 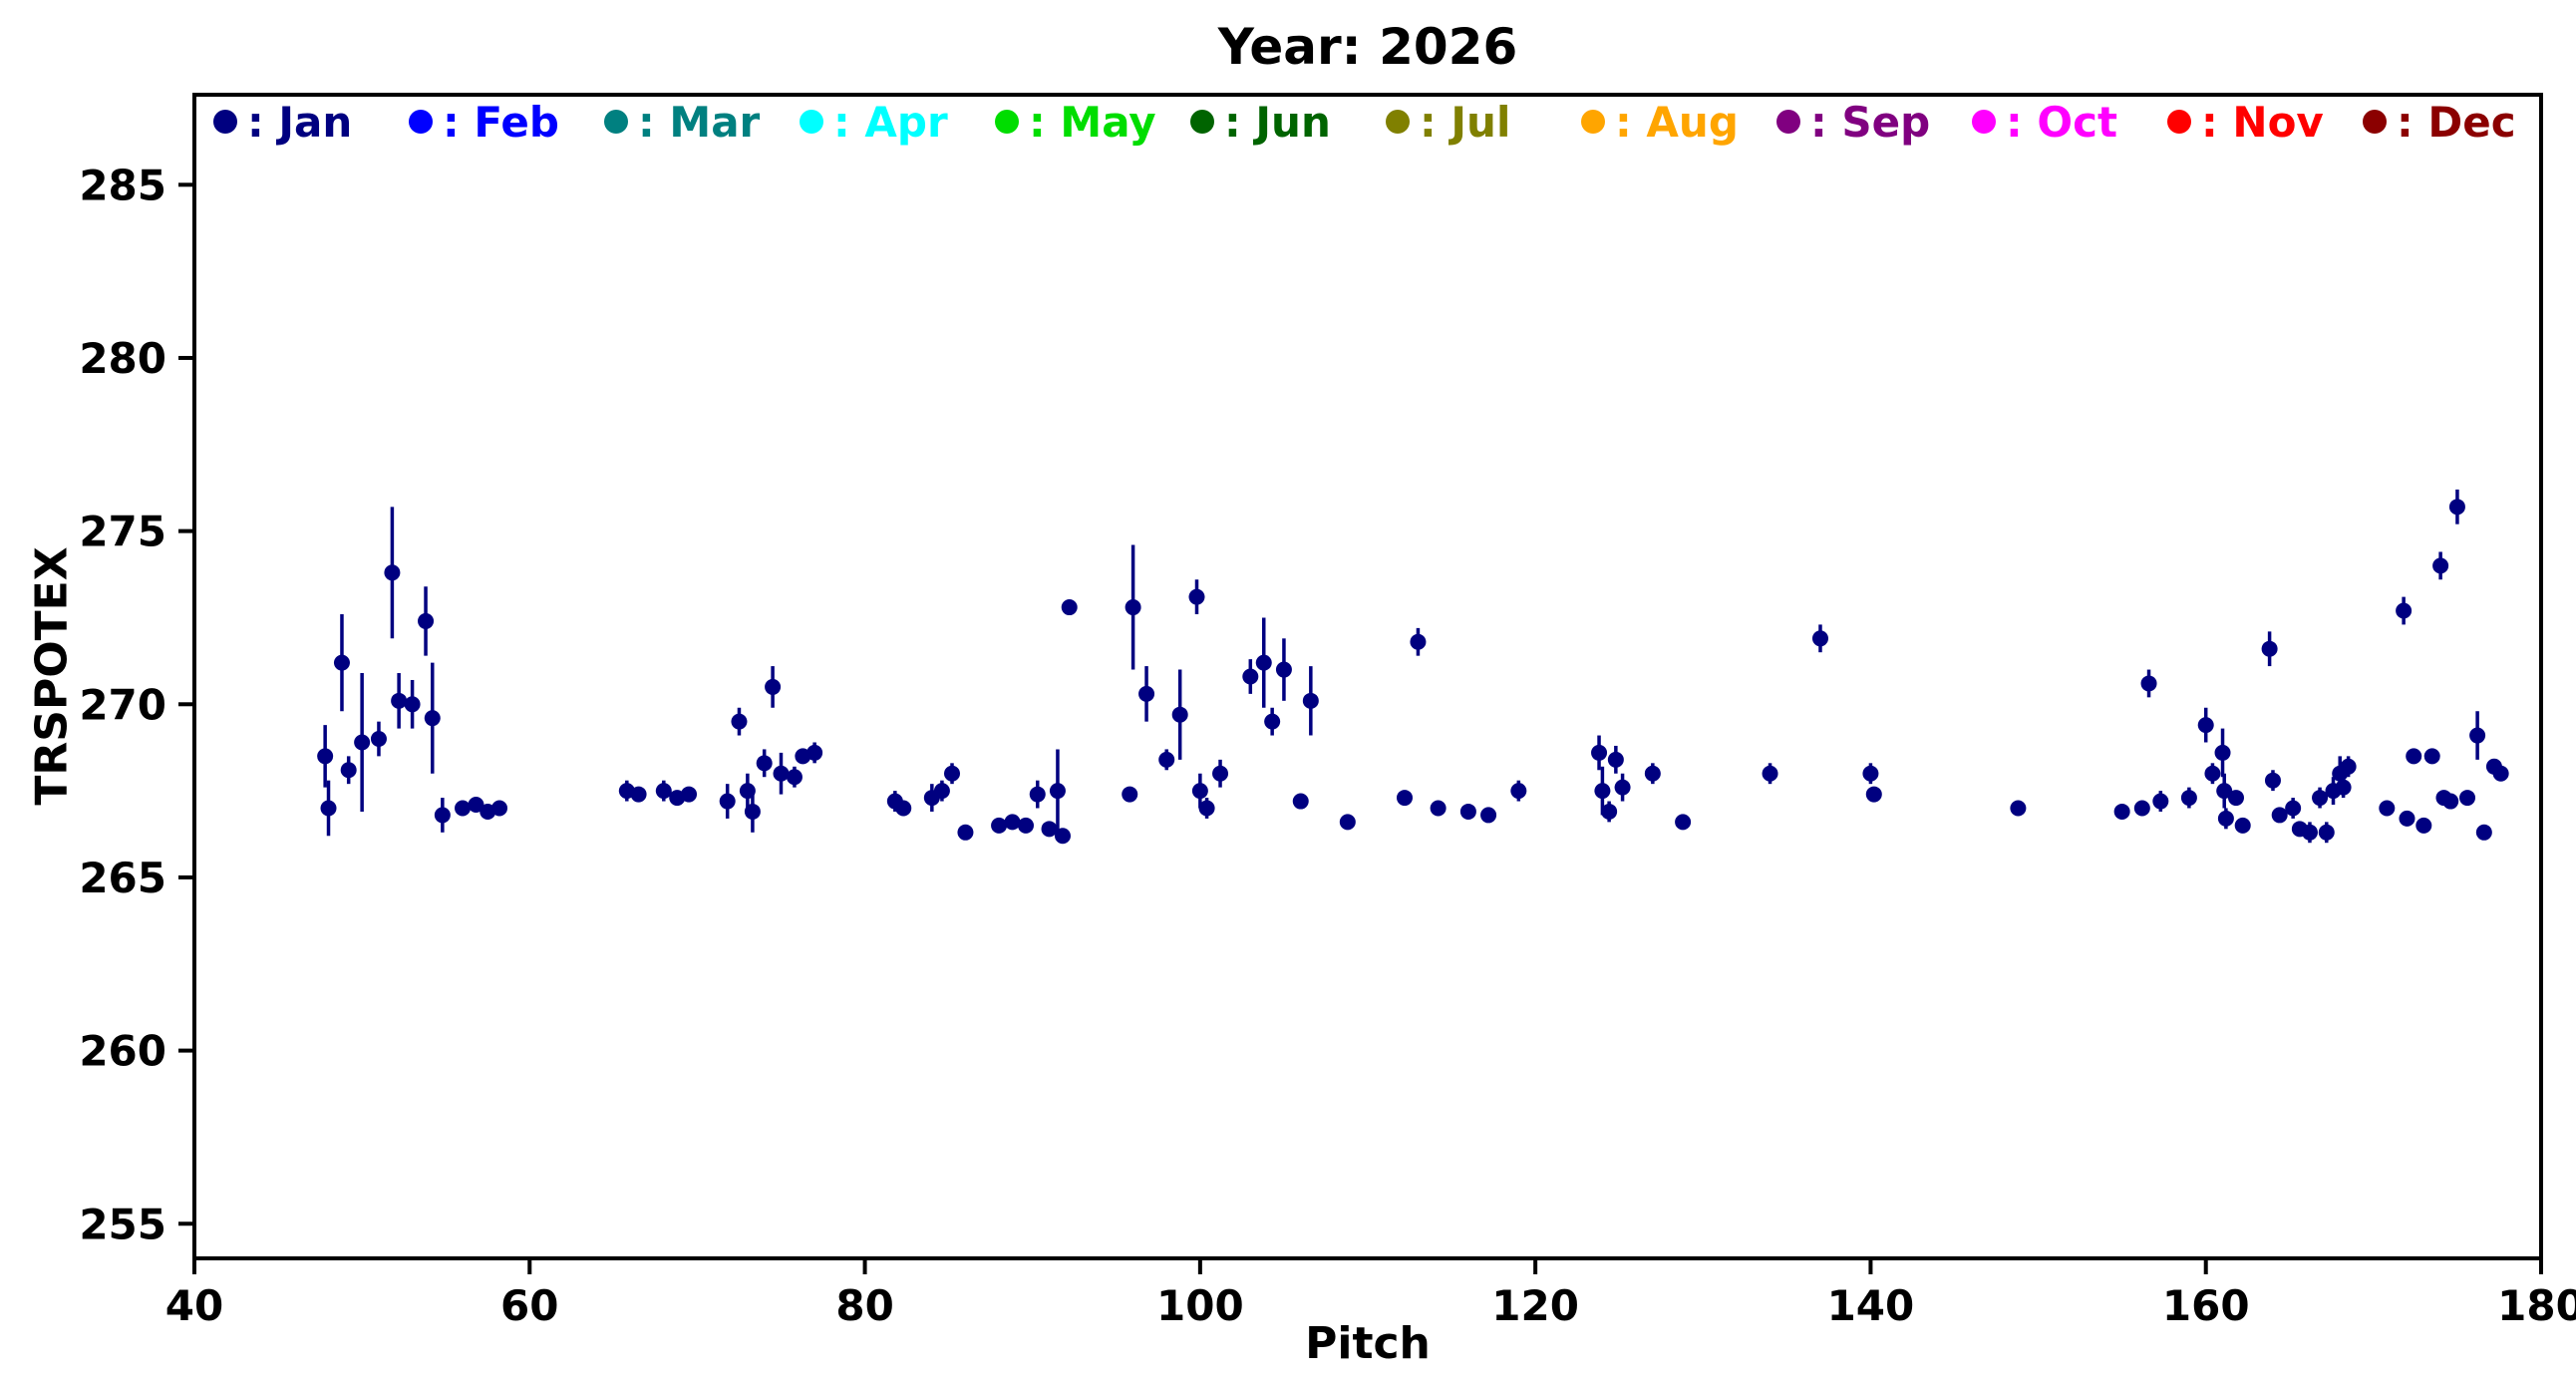 What do you see at coordinates (299, 123) in the screenshot?
I see `legend-label-jan: : Jan` at bounding box center [299, 123].